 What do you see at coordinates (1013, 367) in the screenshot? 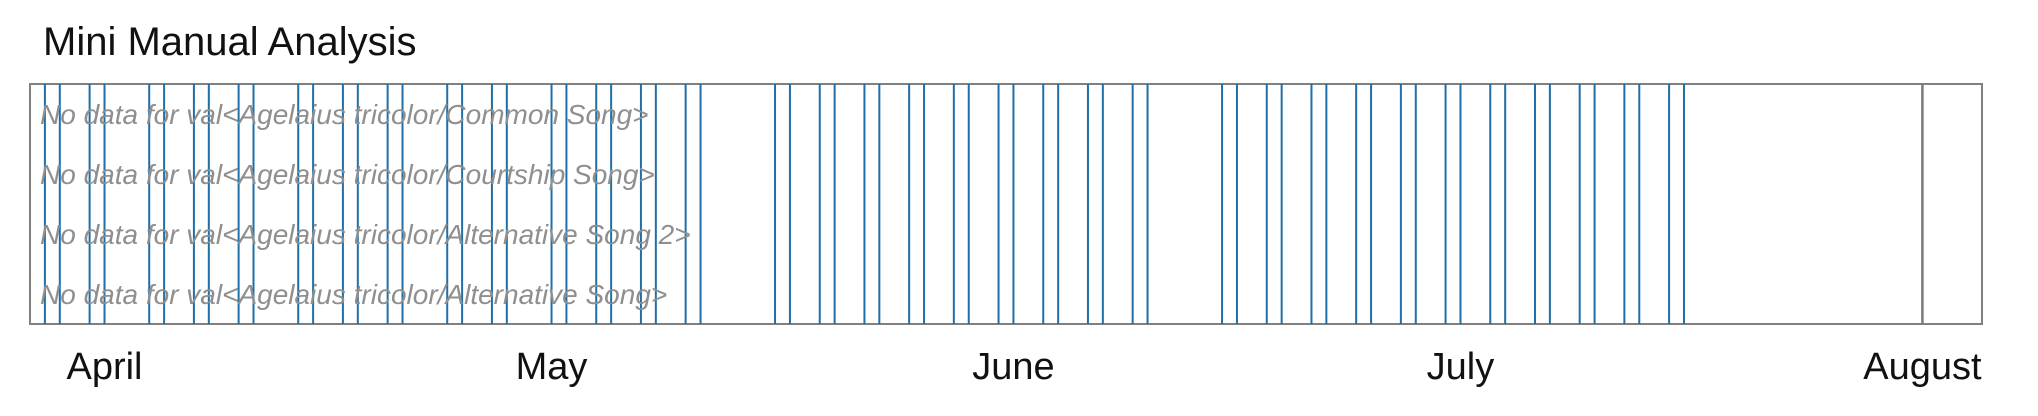
I see `month-tick-label: June` at bounding box center [1013, 367].